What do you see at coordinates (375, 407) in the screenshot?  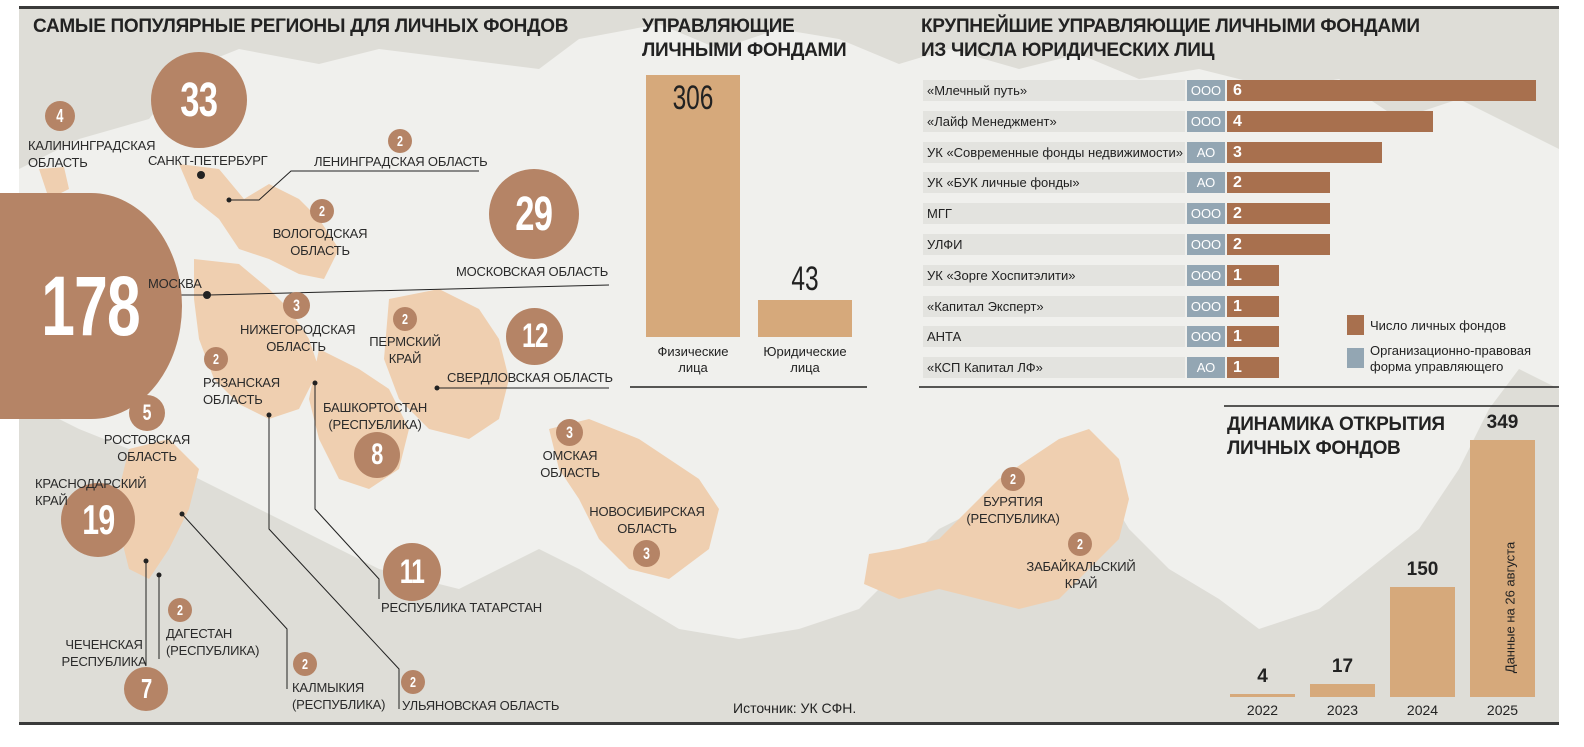 I see `label-bash-1: БАШКОРТОСТАН` at bounding box center [375, 407].